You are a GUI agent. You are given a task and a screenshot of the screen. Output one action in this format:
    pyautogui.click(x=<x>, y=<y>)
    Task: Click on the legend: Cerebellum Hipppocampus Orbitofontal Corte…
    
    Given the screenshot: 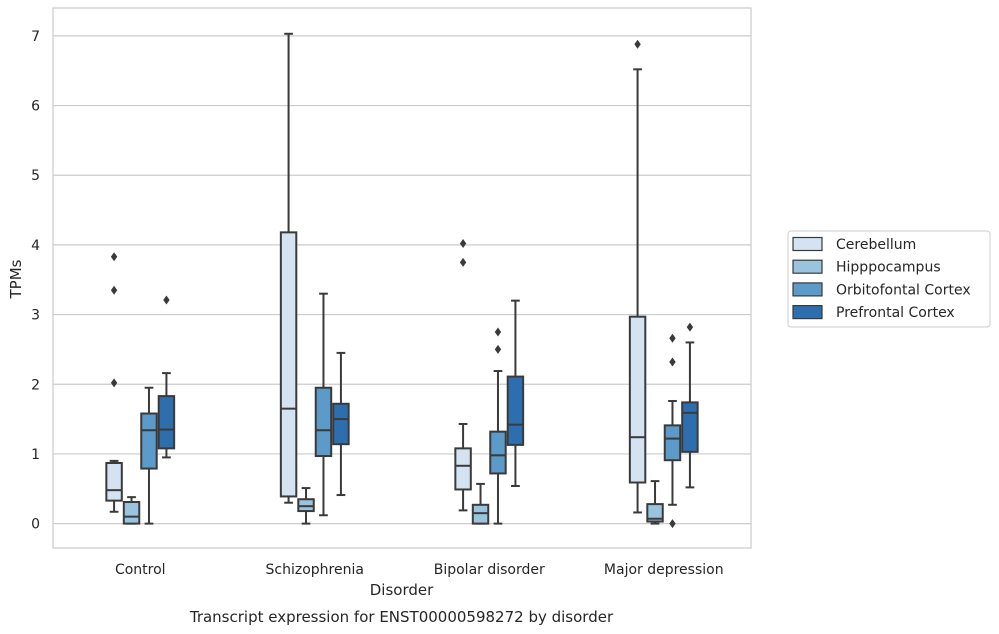 What is the action you would take?
    pyautogui.click(x=889, y=279)
    